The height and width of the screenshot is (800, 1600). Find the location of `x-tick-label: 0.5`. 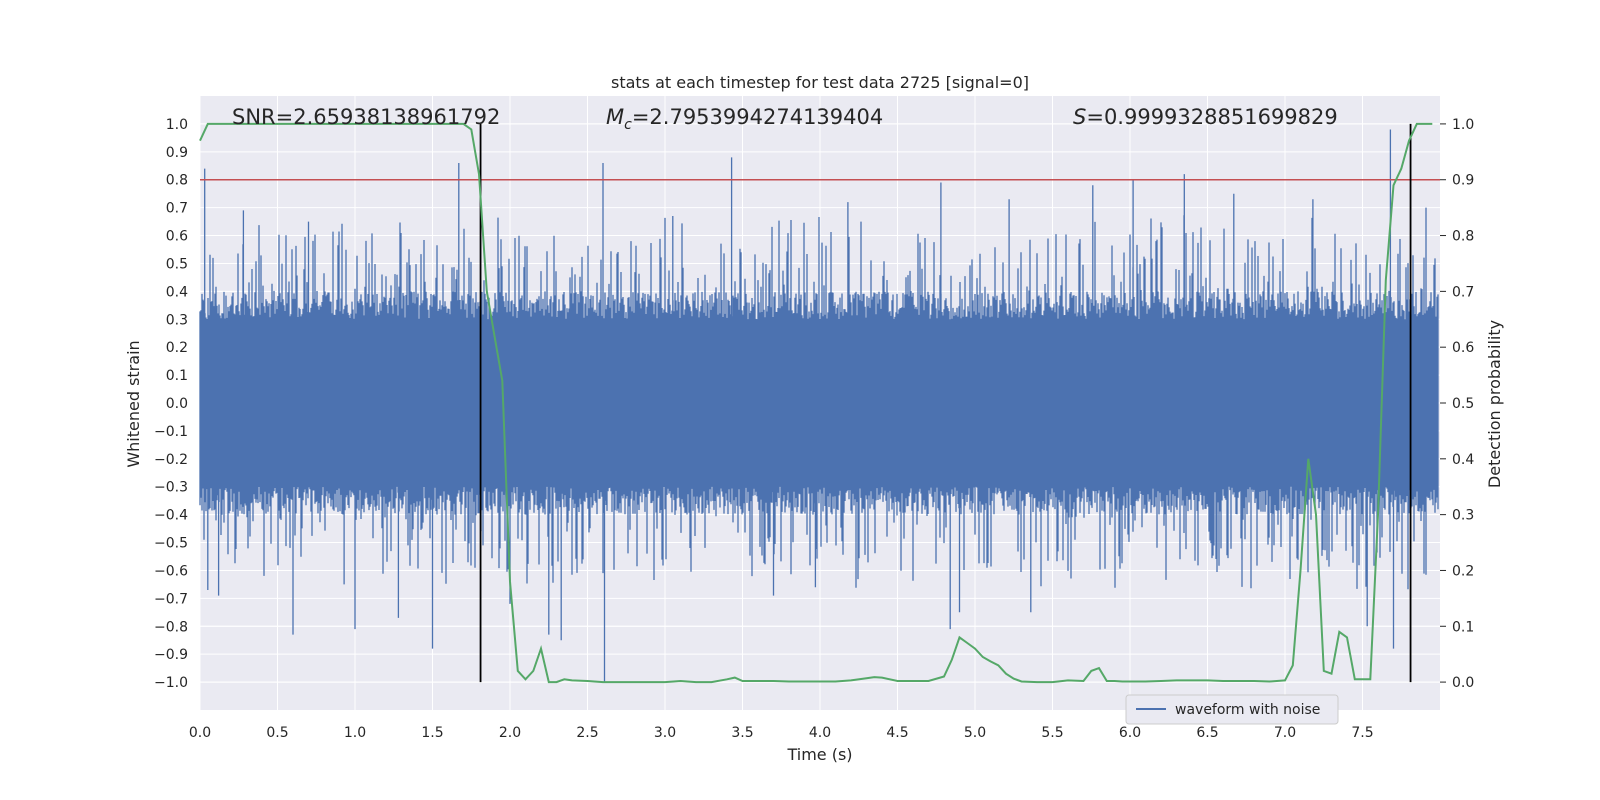

x-tick-label: 0.5 is located at coordinates (277, 733).